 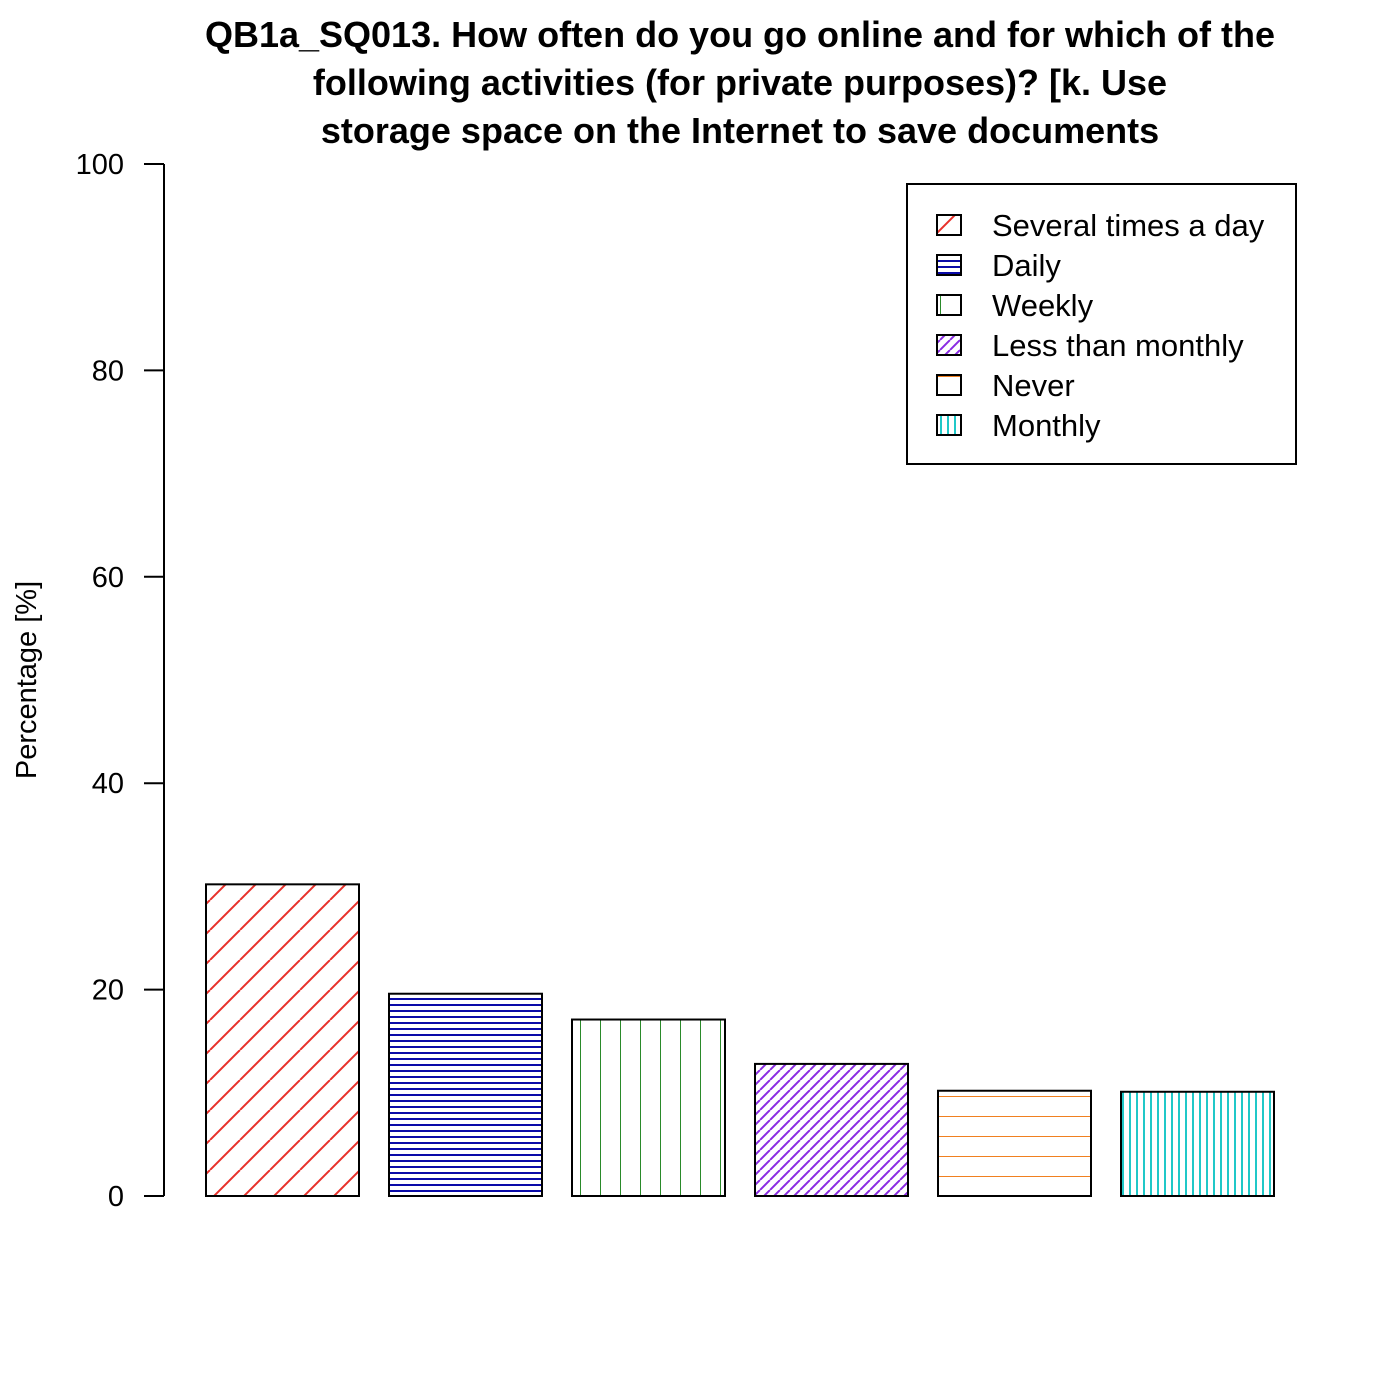 What do you see at coordinates (120, 681) in the screenshot?
I see `y-axis: 0 20 40 60 80 100` at bounding box center [120, 681].